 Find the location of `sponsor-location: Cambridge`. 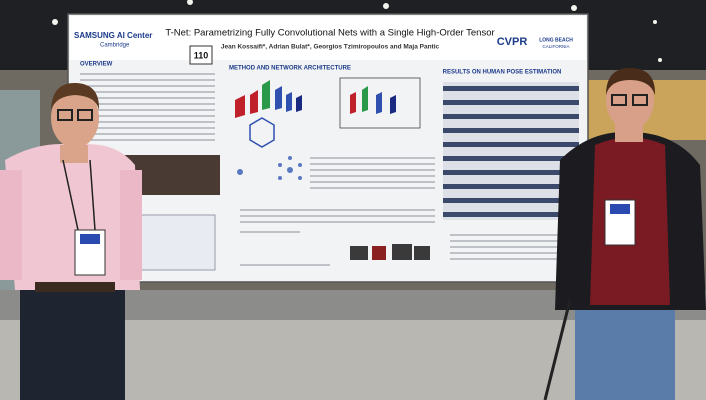

sponsor-location: Cambridge is located at coordinates (115, 46).